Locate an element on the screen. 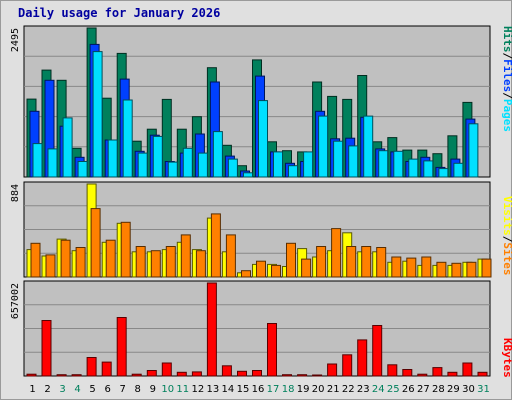  x-tick-label: 14 is located at coordinates (228, 389).